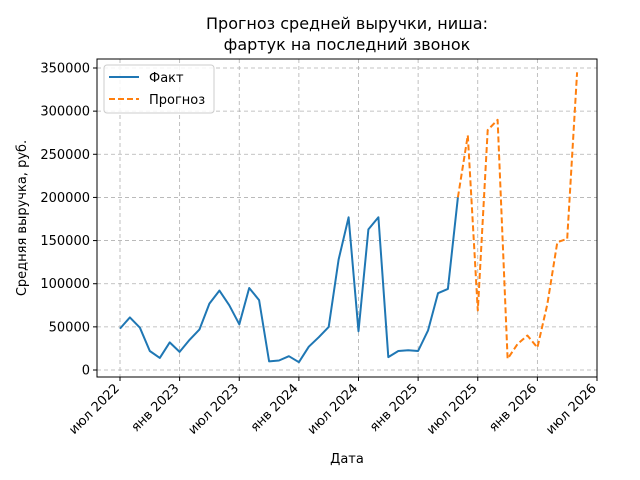 Image resolution: width=640 pixels, height=480 pixels. I want to click on x-tick-label: июл 2023, so click(214, 409).